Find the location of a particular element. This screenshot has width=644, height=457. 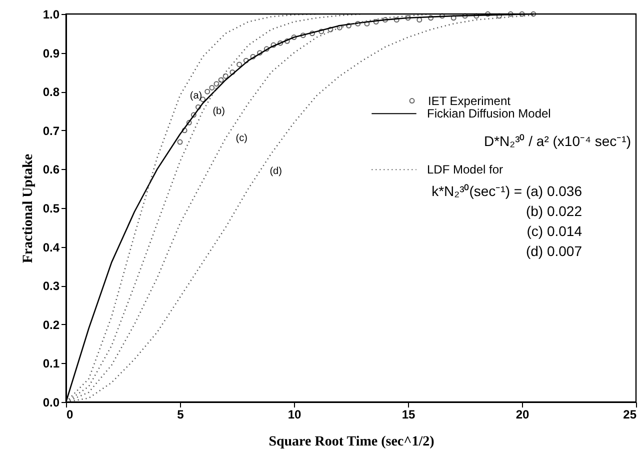

x-tick-label: 10 is located at coordinates (295, 415).